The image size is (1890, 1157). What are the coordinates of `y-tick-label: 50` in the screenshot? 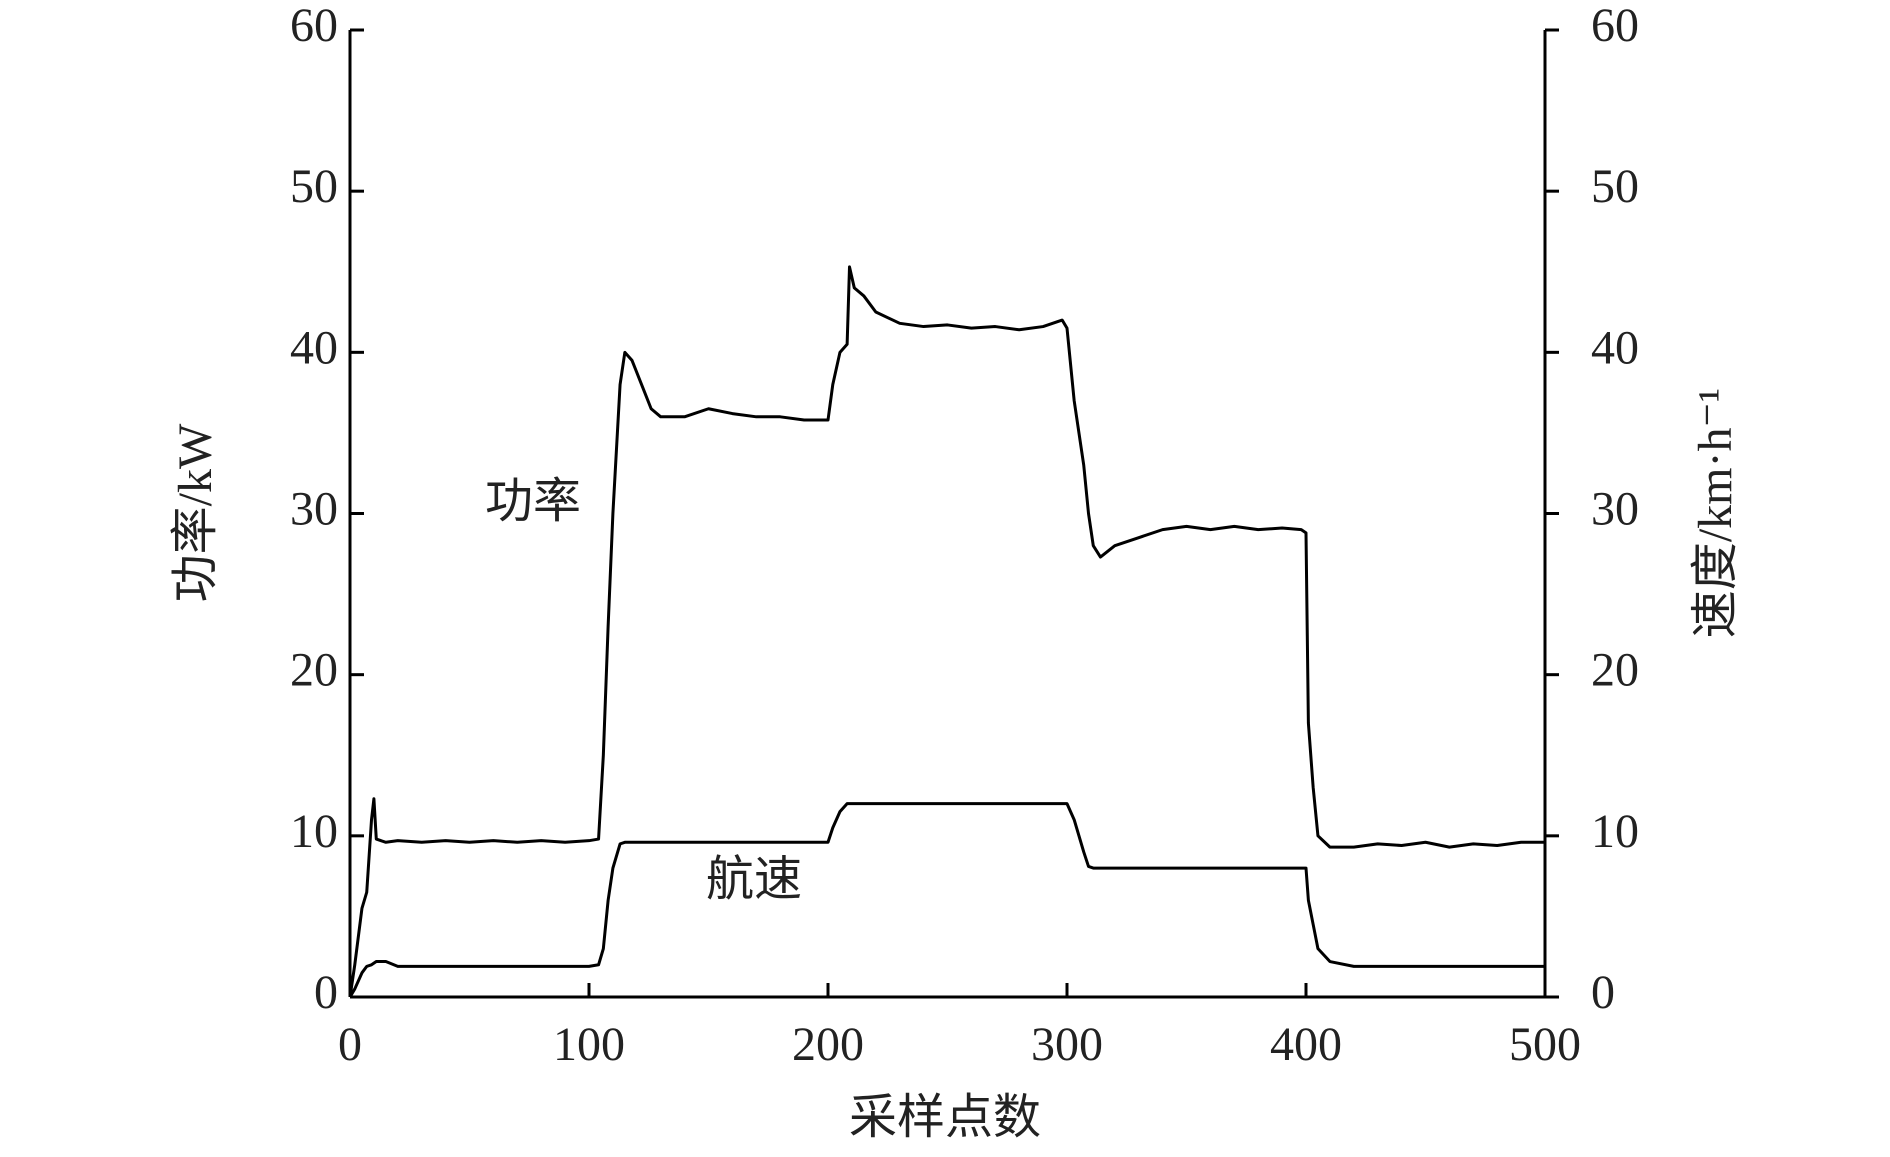 It's located at (314, 186).